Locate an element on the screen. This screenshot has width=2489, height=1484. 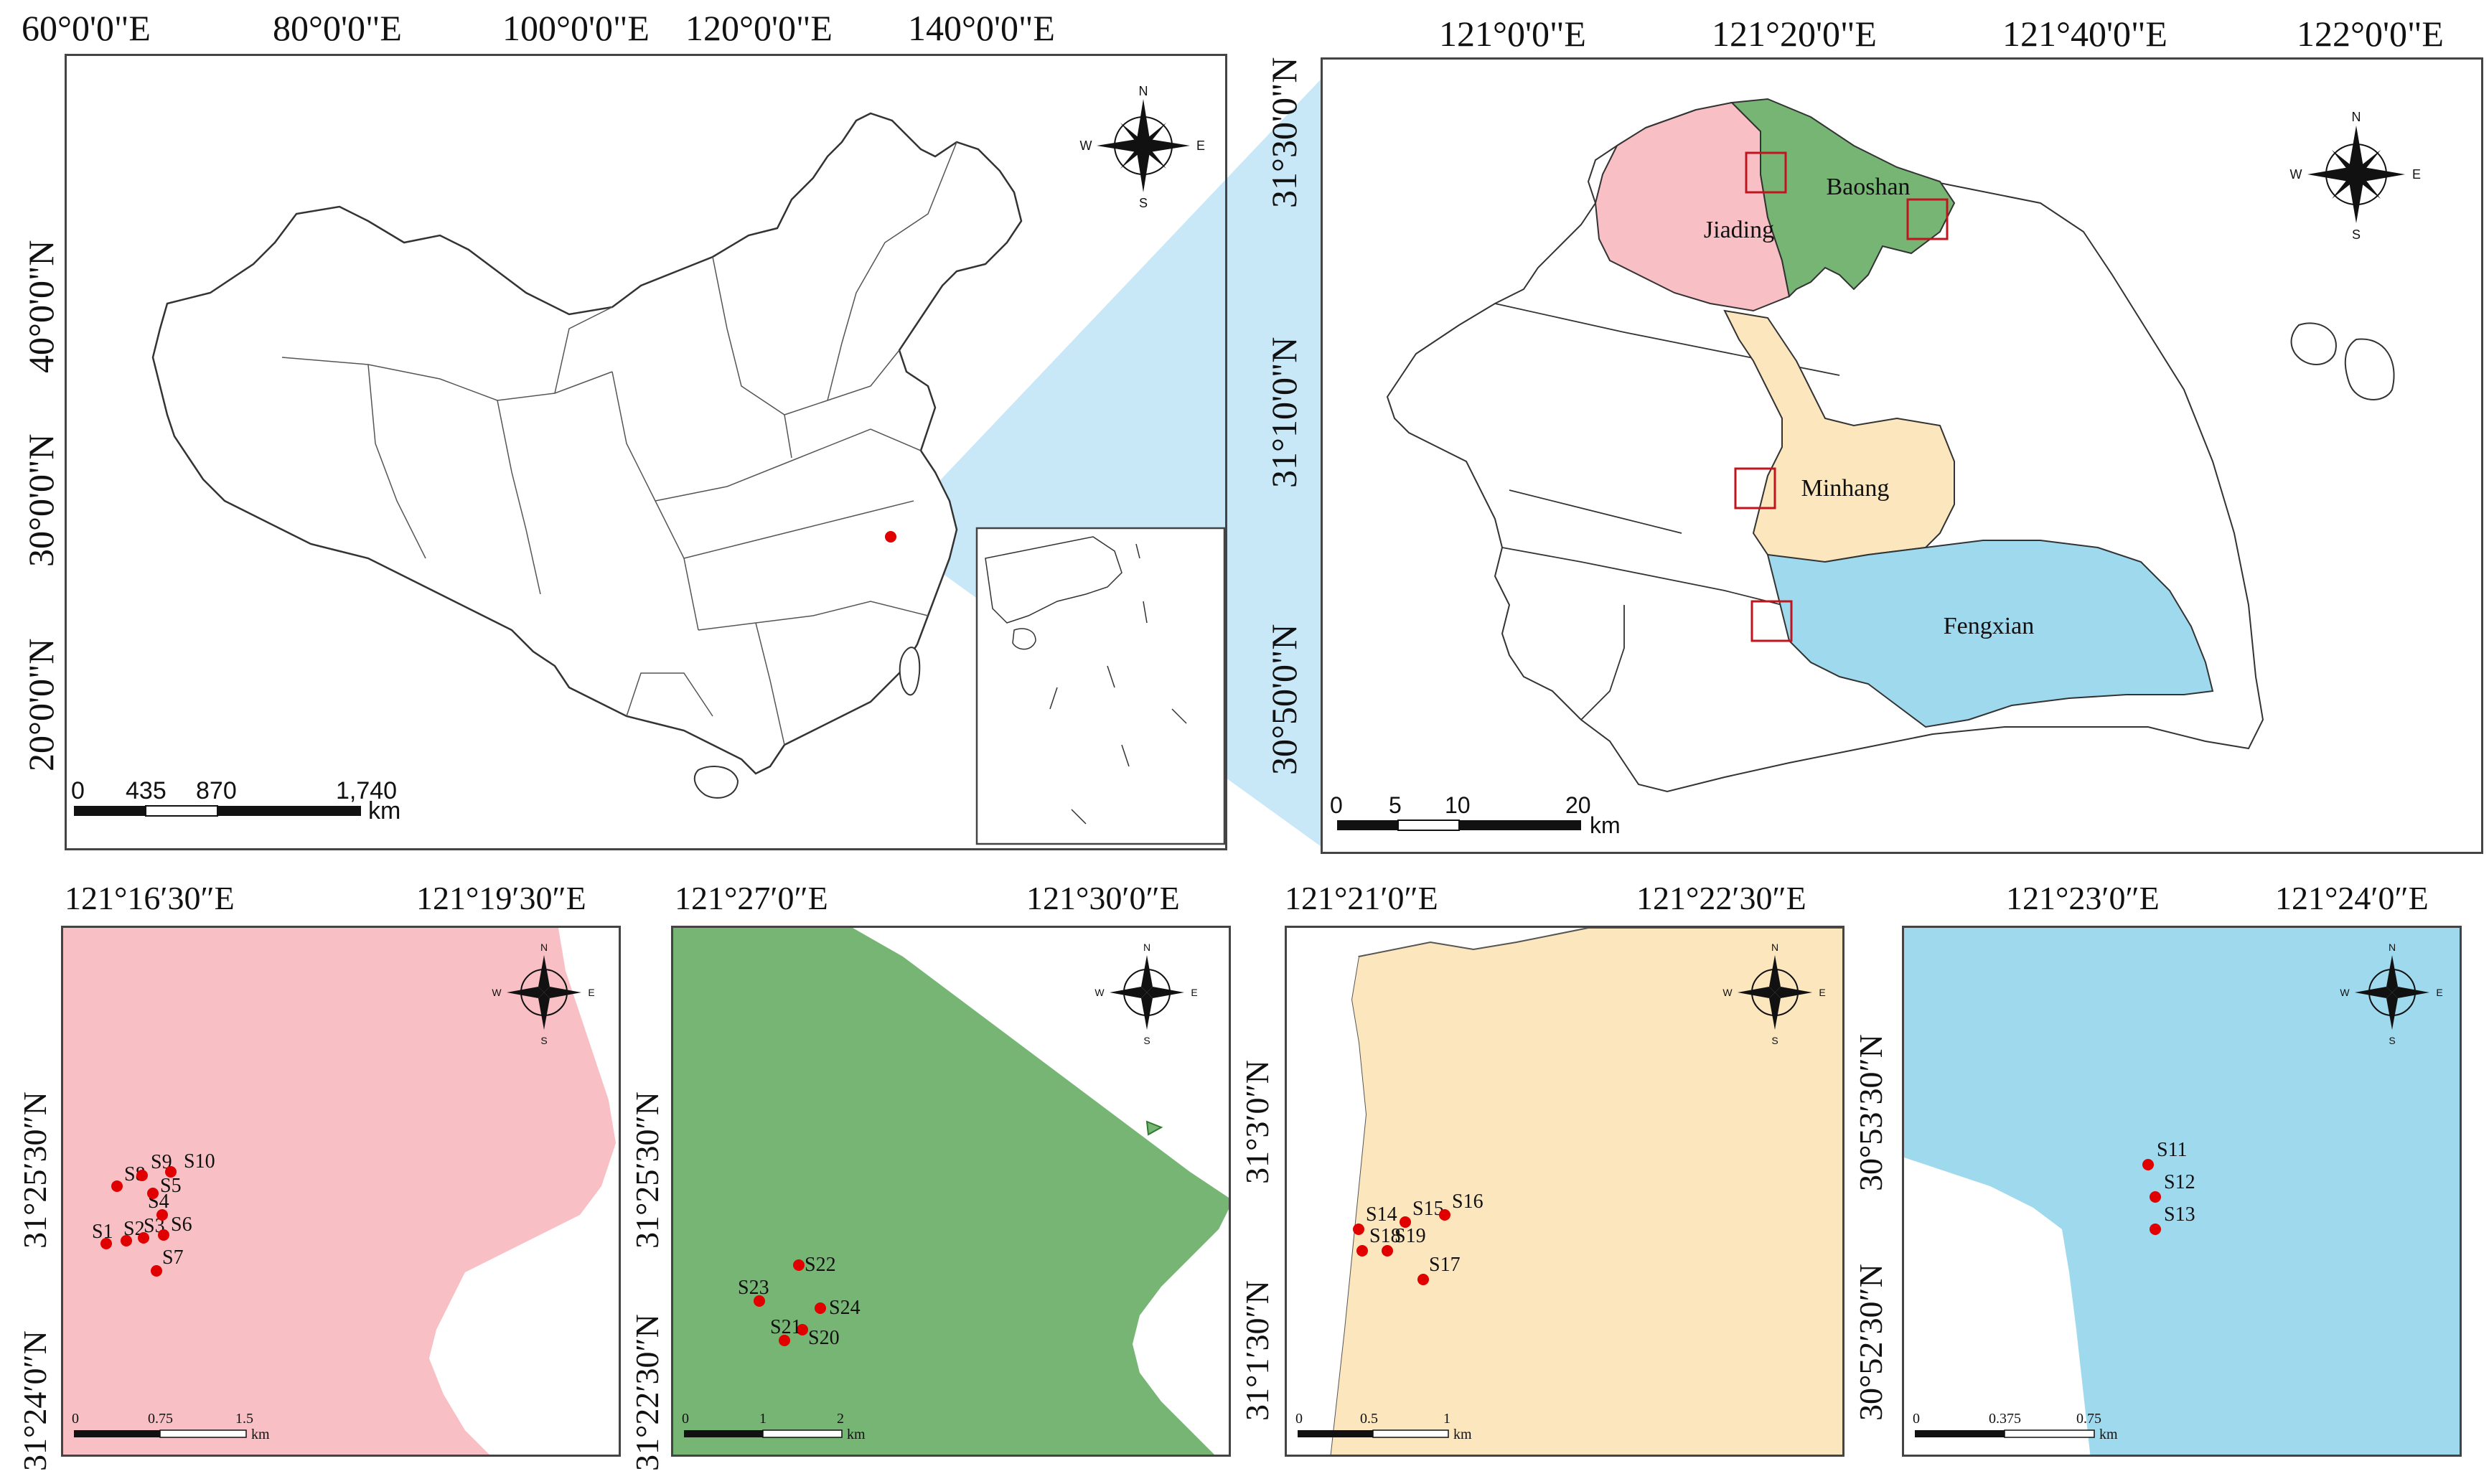
site-marker-s8 is located at coordinates (117, 1186).